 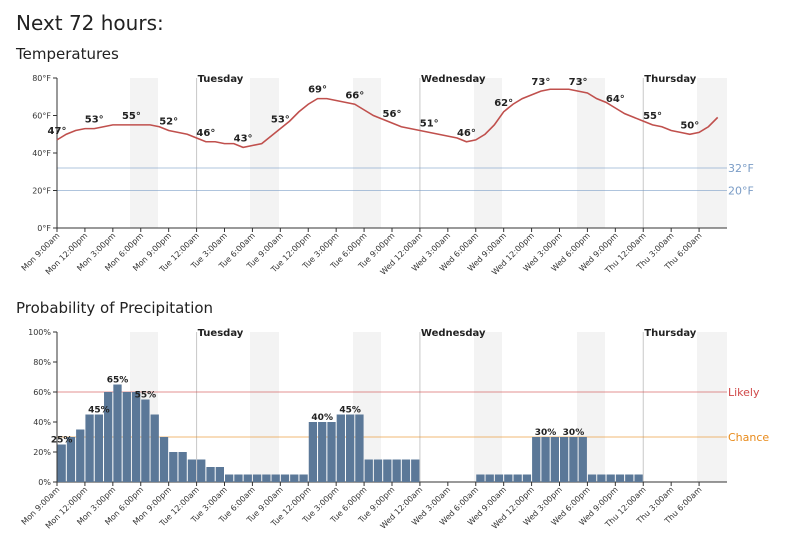 I want to click on reference-label: Chance, so click(x=748, y=437).